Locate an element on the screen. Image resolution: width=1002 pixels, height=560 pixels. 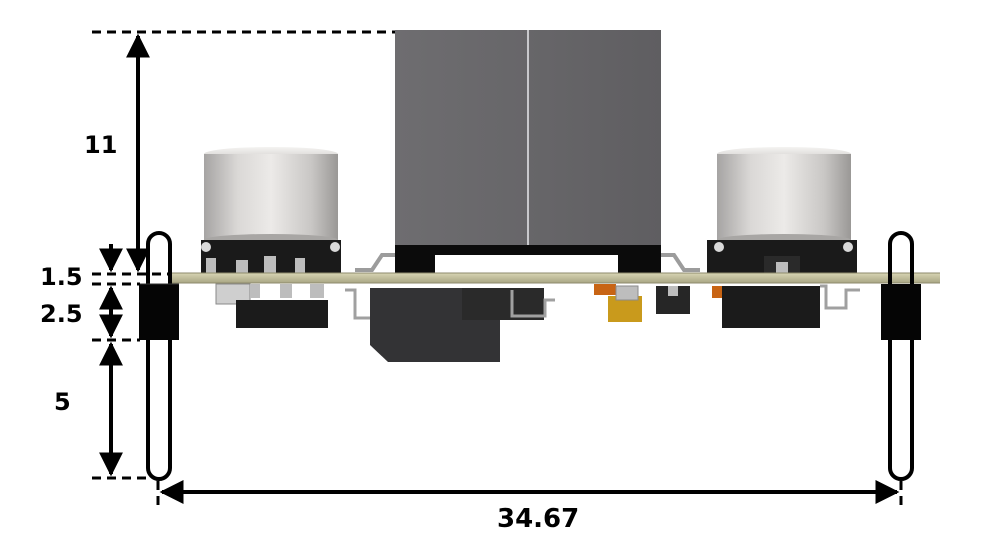
bottom-components is located at coordinates (537, 322).